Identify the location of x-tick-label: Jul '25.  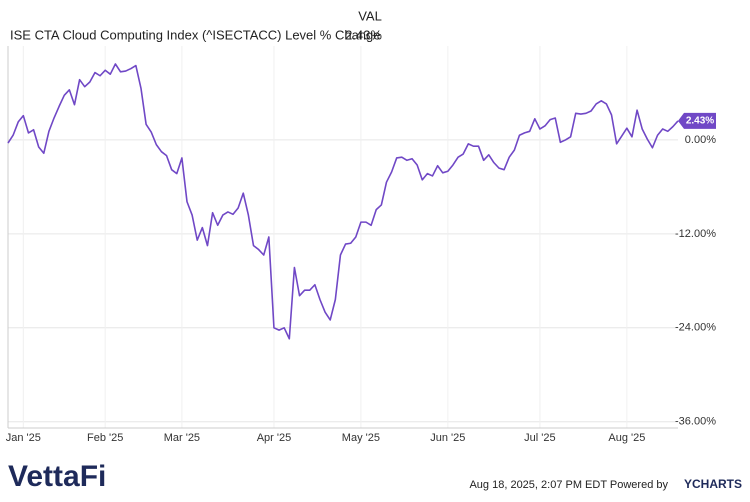
(539, 438).